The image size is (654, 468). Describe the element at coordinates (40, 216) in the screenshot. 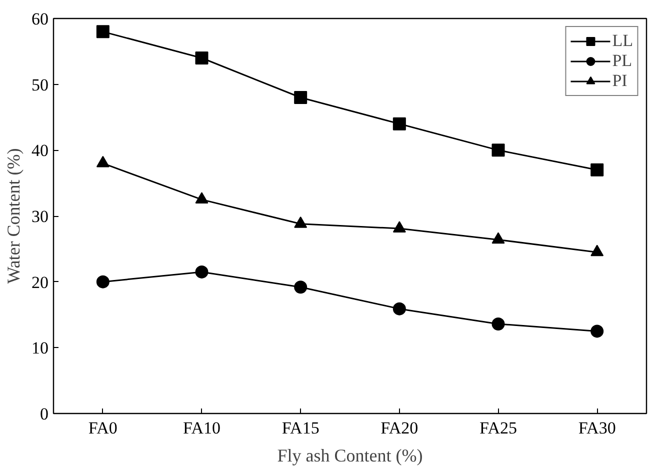

I see `y-tick-label: 30` at that location.